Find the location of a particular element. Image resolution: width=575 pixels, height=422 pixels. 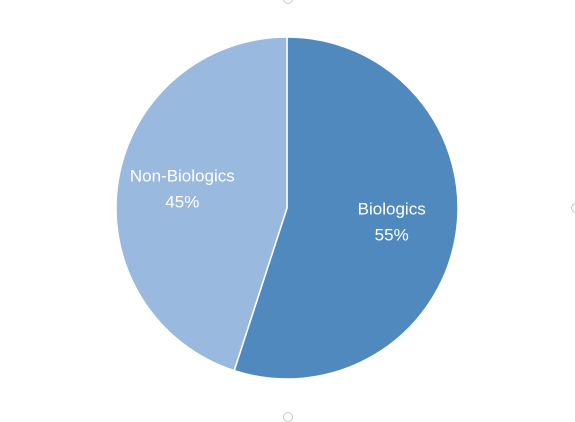

pie-labels: Biologics 55% Non-Biologics 45% is located at coordinates (278, 205).